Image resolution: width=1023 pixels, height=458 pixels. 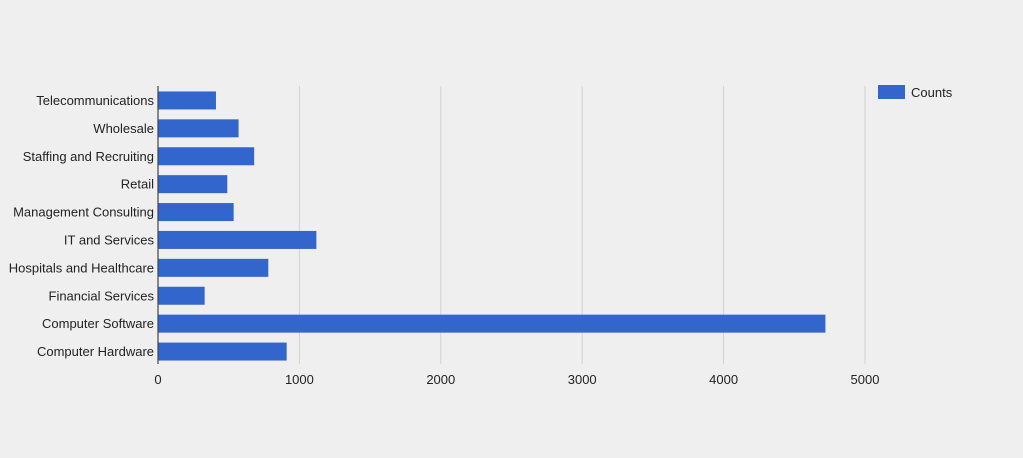 What do you see at coordinates (157, 379) in the screenshot?
I see `x-tick-label-0: 0` at bounding box center [157, 379].